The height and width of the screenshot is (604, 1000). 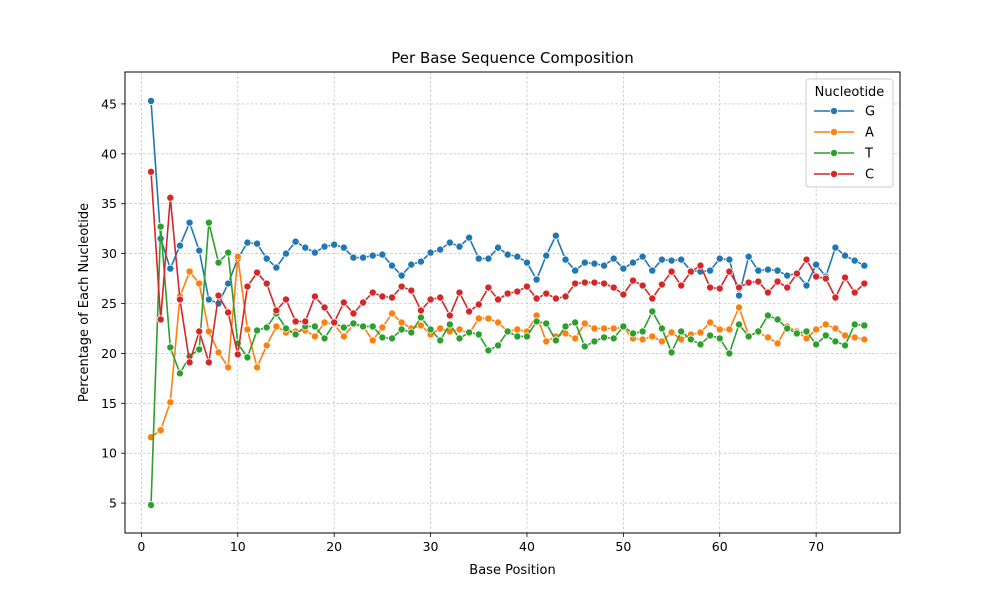 I want to click on legend-marker-T, so click(x=834, y=152).